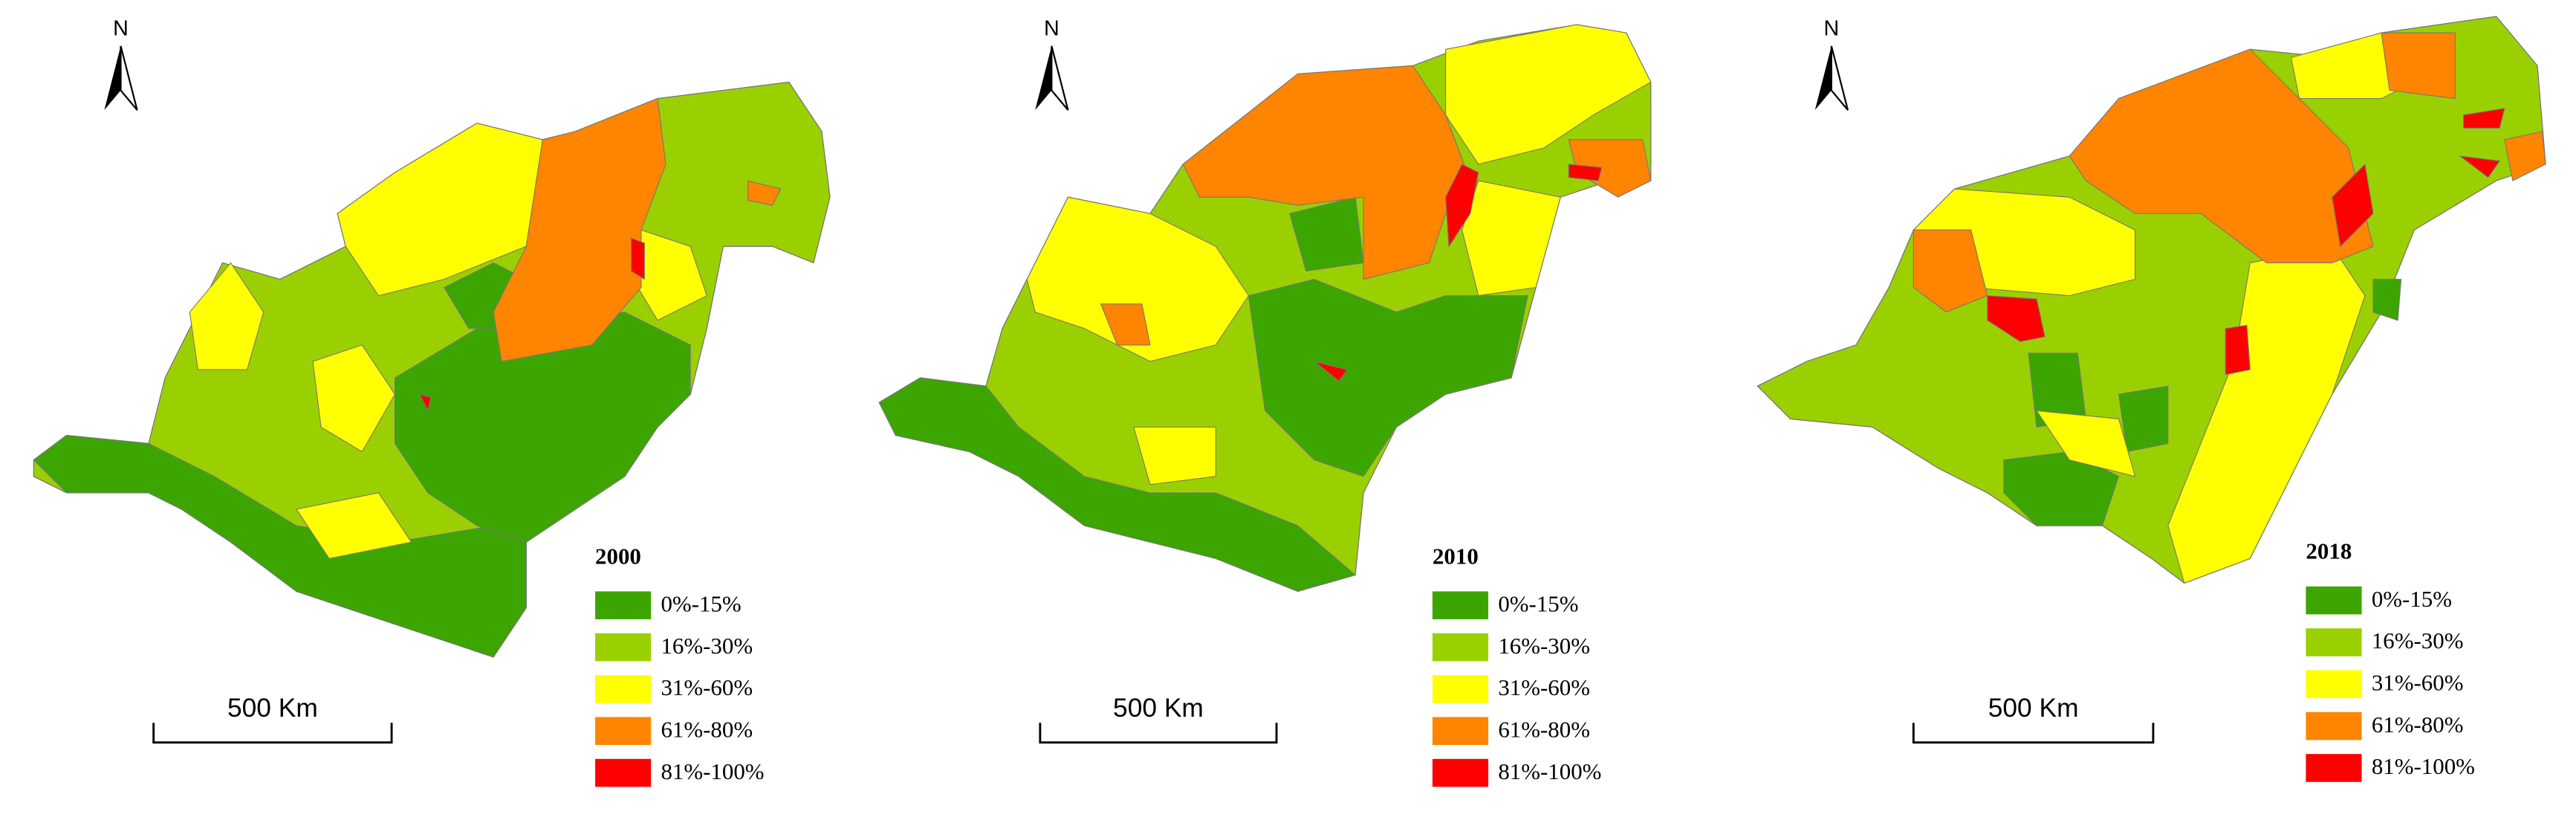 This screenshot has height=823, width=2576. I want to click on legend-title: 2018, so click(2329, 551).